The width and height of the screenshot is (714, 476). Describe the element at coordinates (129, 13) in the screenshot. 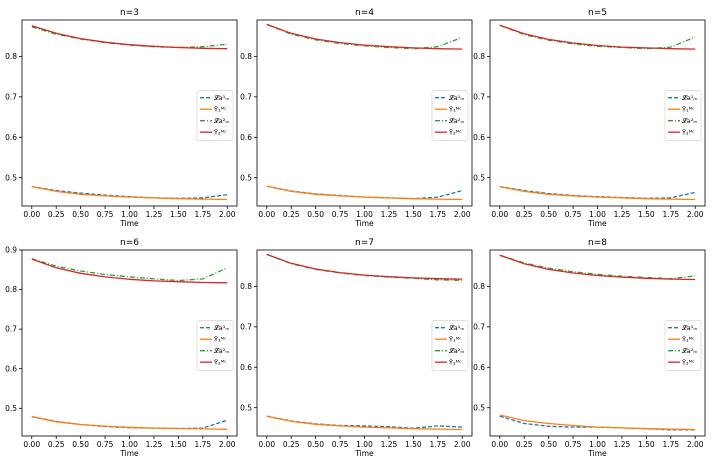

I see `panel-title: n=3` at that location.